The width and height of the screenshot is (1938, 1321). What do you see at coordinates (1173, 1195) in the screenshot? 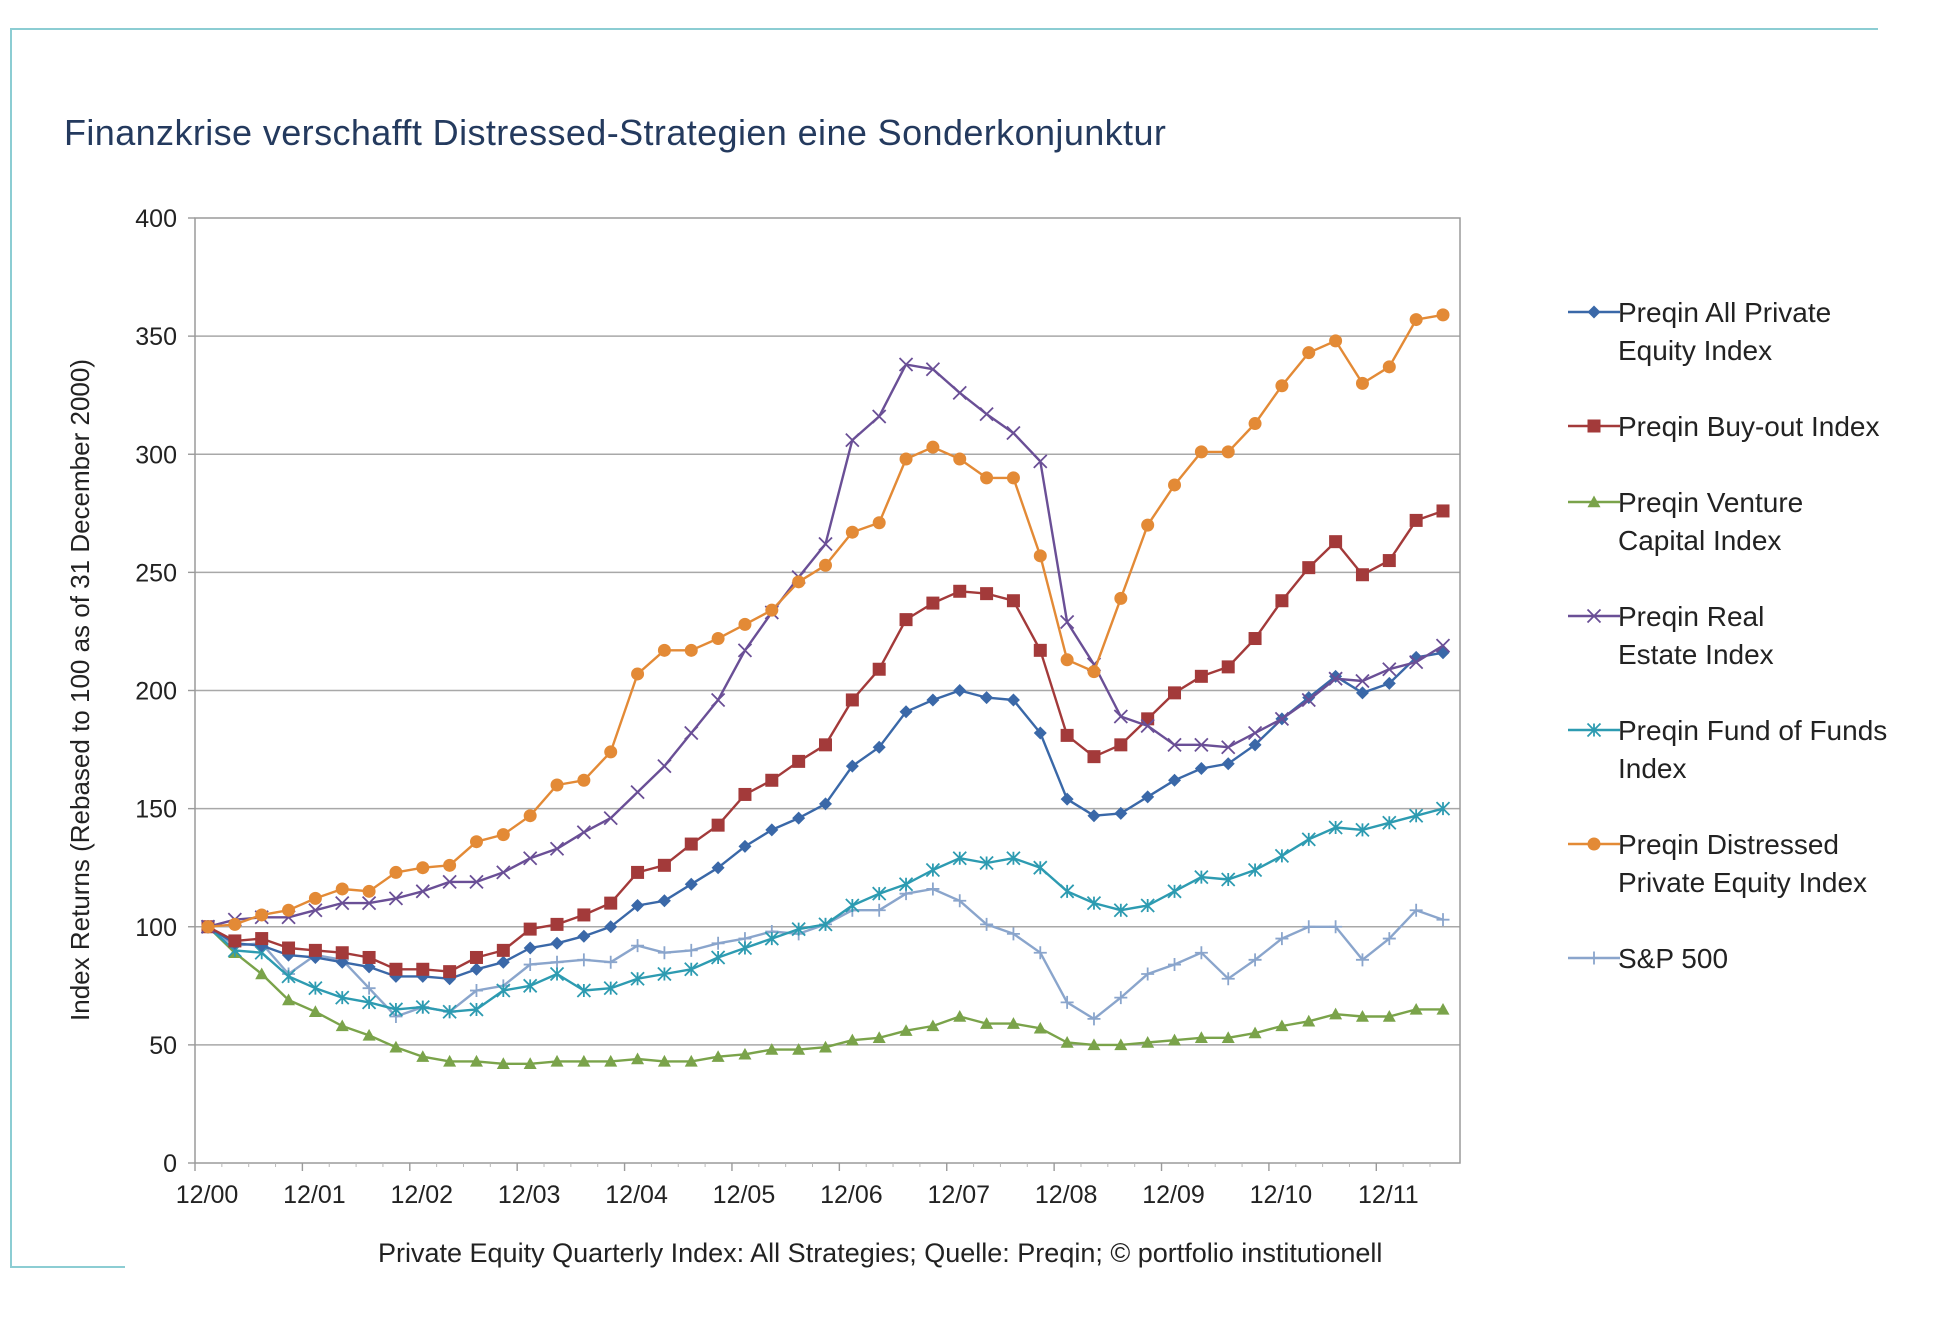
I see `x-tick-label: 12/09` at bounding box center [1173, 1195].